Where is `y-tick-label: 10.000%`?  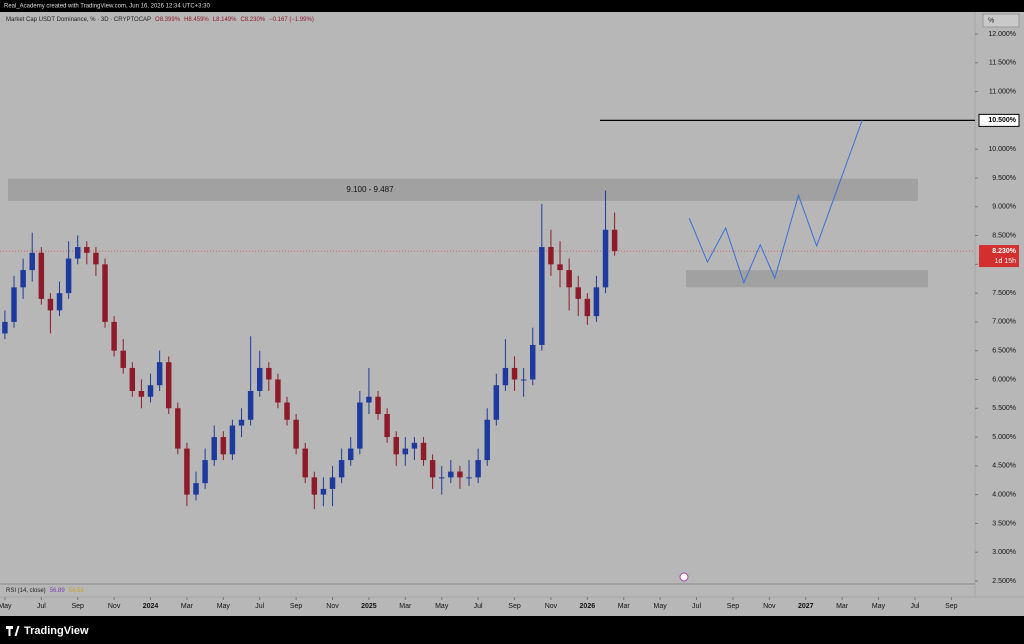
y-tick-label: 10.000% is located at coordinates (1002, 149).